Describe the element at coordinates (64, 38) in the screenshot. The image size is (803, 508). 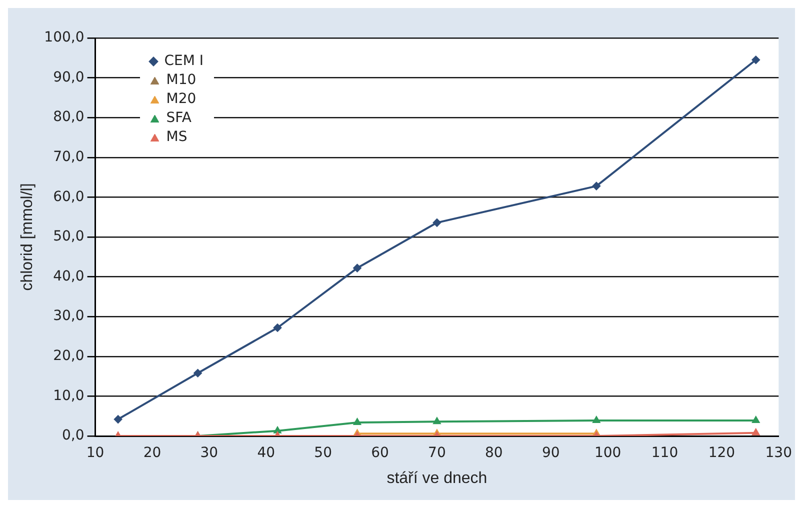
I see `y-tick-label: 100,0` at that location.